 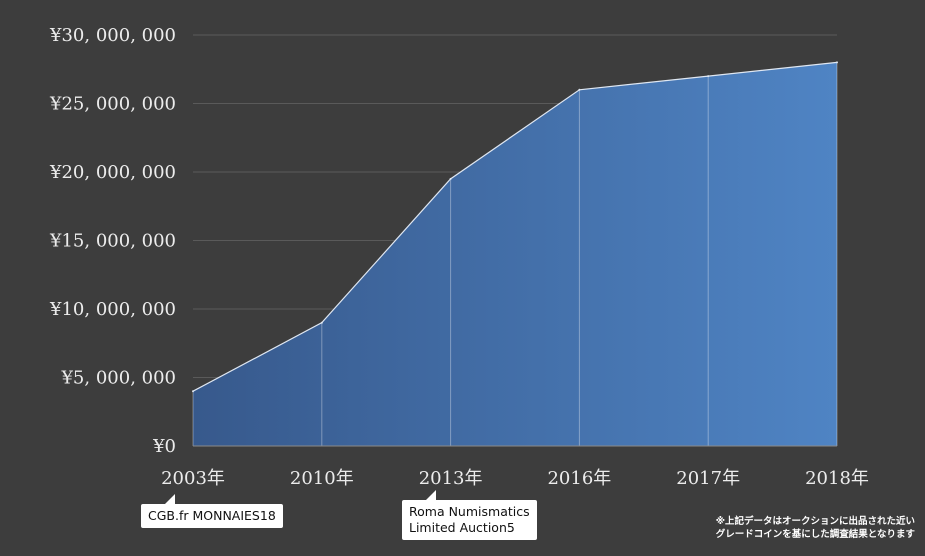 I want to click on footnote-line: ※上記データはオークションに出品された近い, so click(x=815, y=521).